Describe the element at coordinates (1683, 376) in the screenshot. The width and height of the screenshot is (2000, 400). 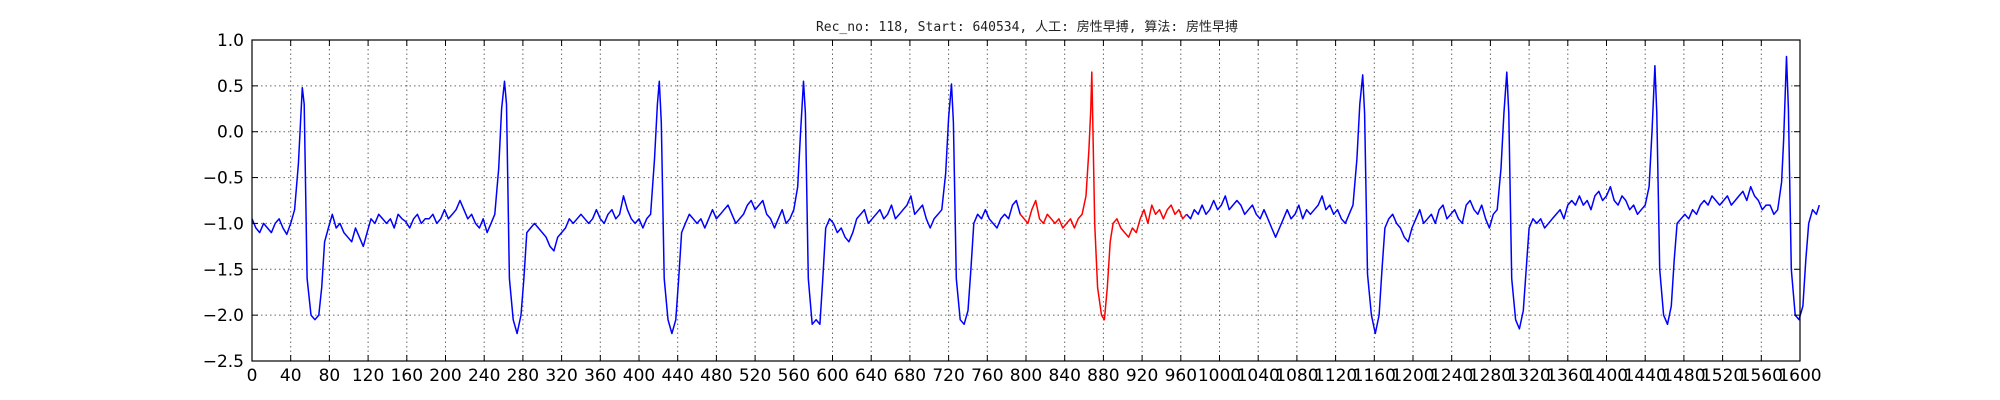
I see `x-tick-label: 1480` at that location.